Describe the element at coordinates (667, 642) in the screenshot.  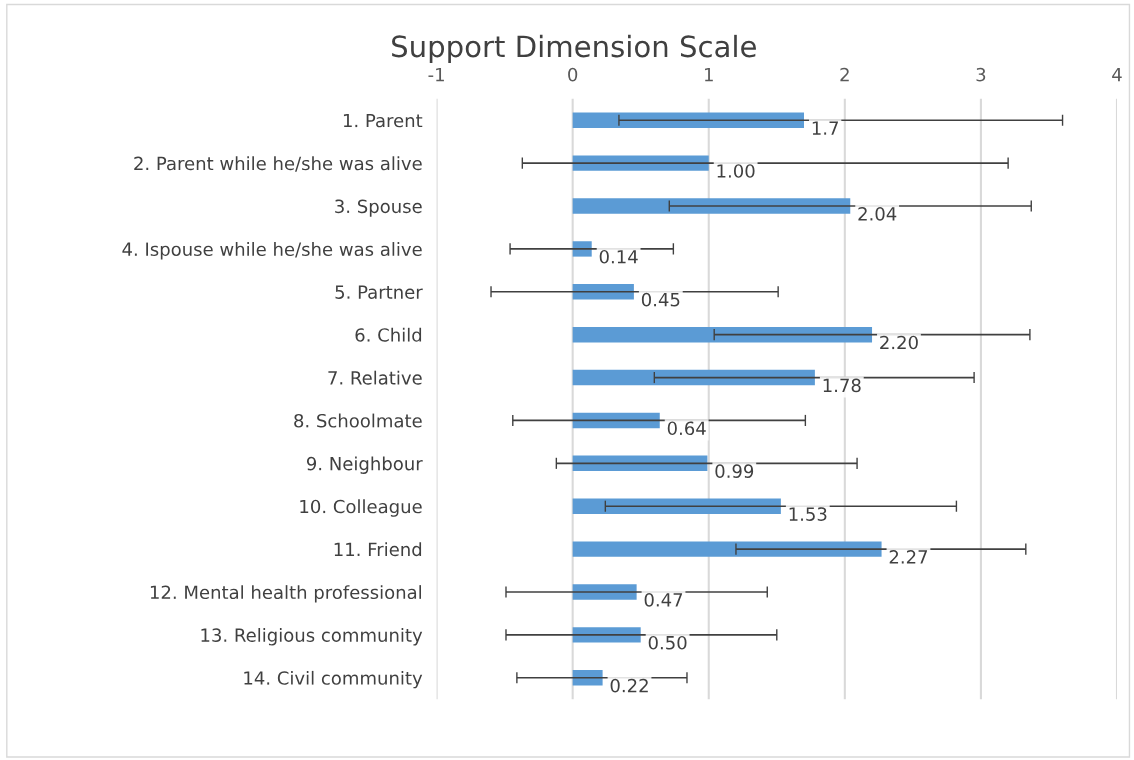
I see `data-label: 0.50` at that location.